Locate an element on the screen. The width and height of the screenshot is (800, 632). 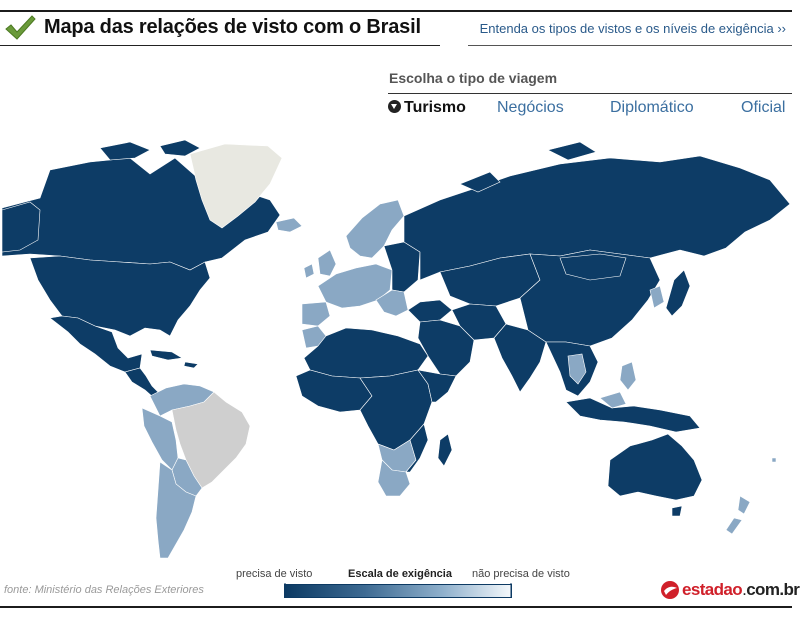
tab-oficial: Oficial is located at coordinates (763, 107).